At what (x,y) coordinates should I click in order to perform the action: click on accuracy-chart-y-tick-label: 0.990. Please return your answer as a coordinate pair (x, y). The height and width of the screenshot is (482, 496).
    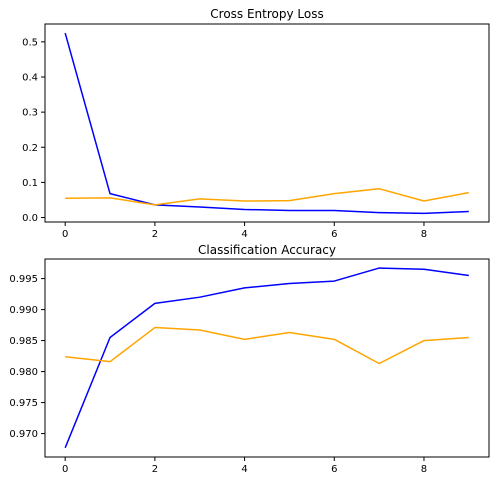
    Looking at the image, I should click on (23, 310).